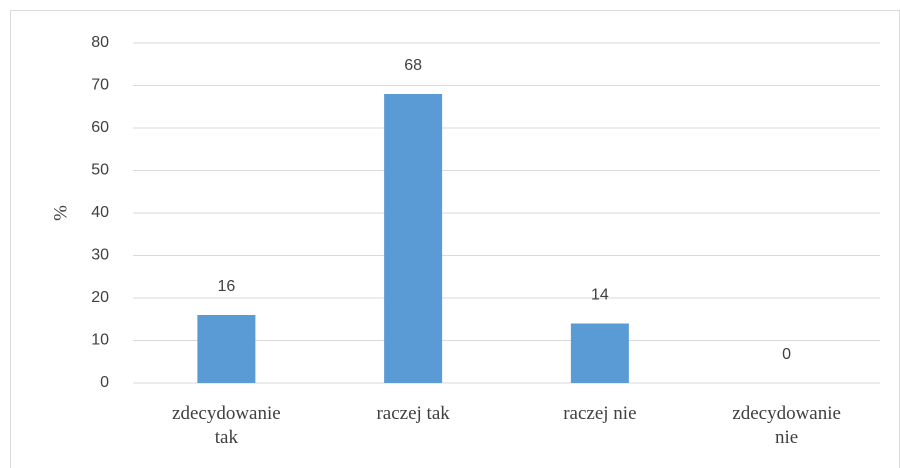 Image resolution: width=900 pixels, height=468 pixels. What do you see at coordinates (100, 42) in the screenshot?
I see `y-tick-label: 80` at bounding box center [100, 42].